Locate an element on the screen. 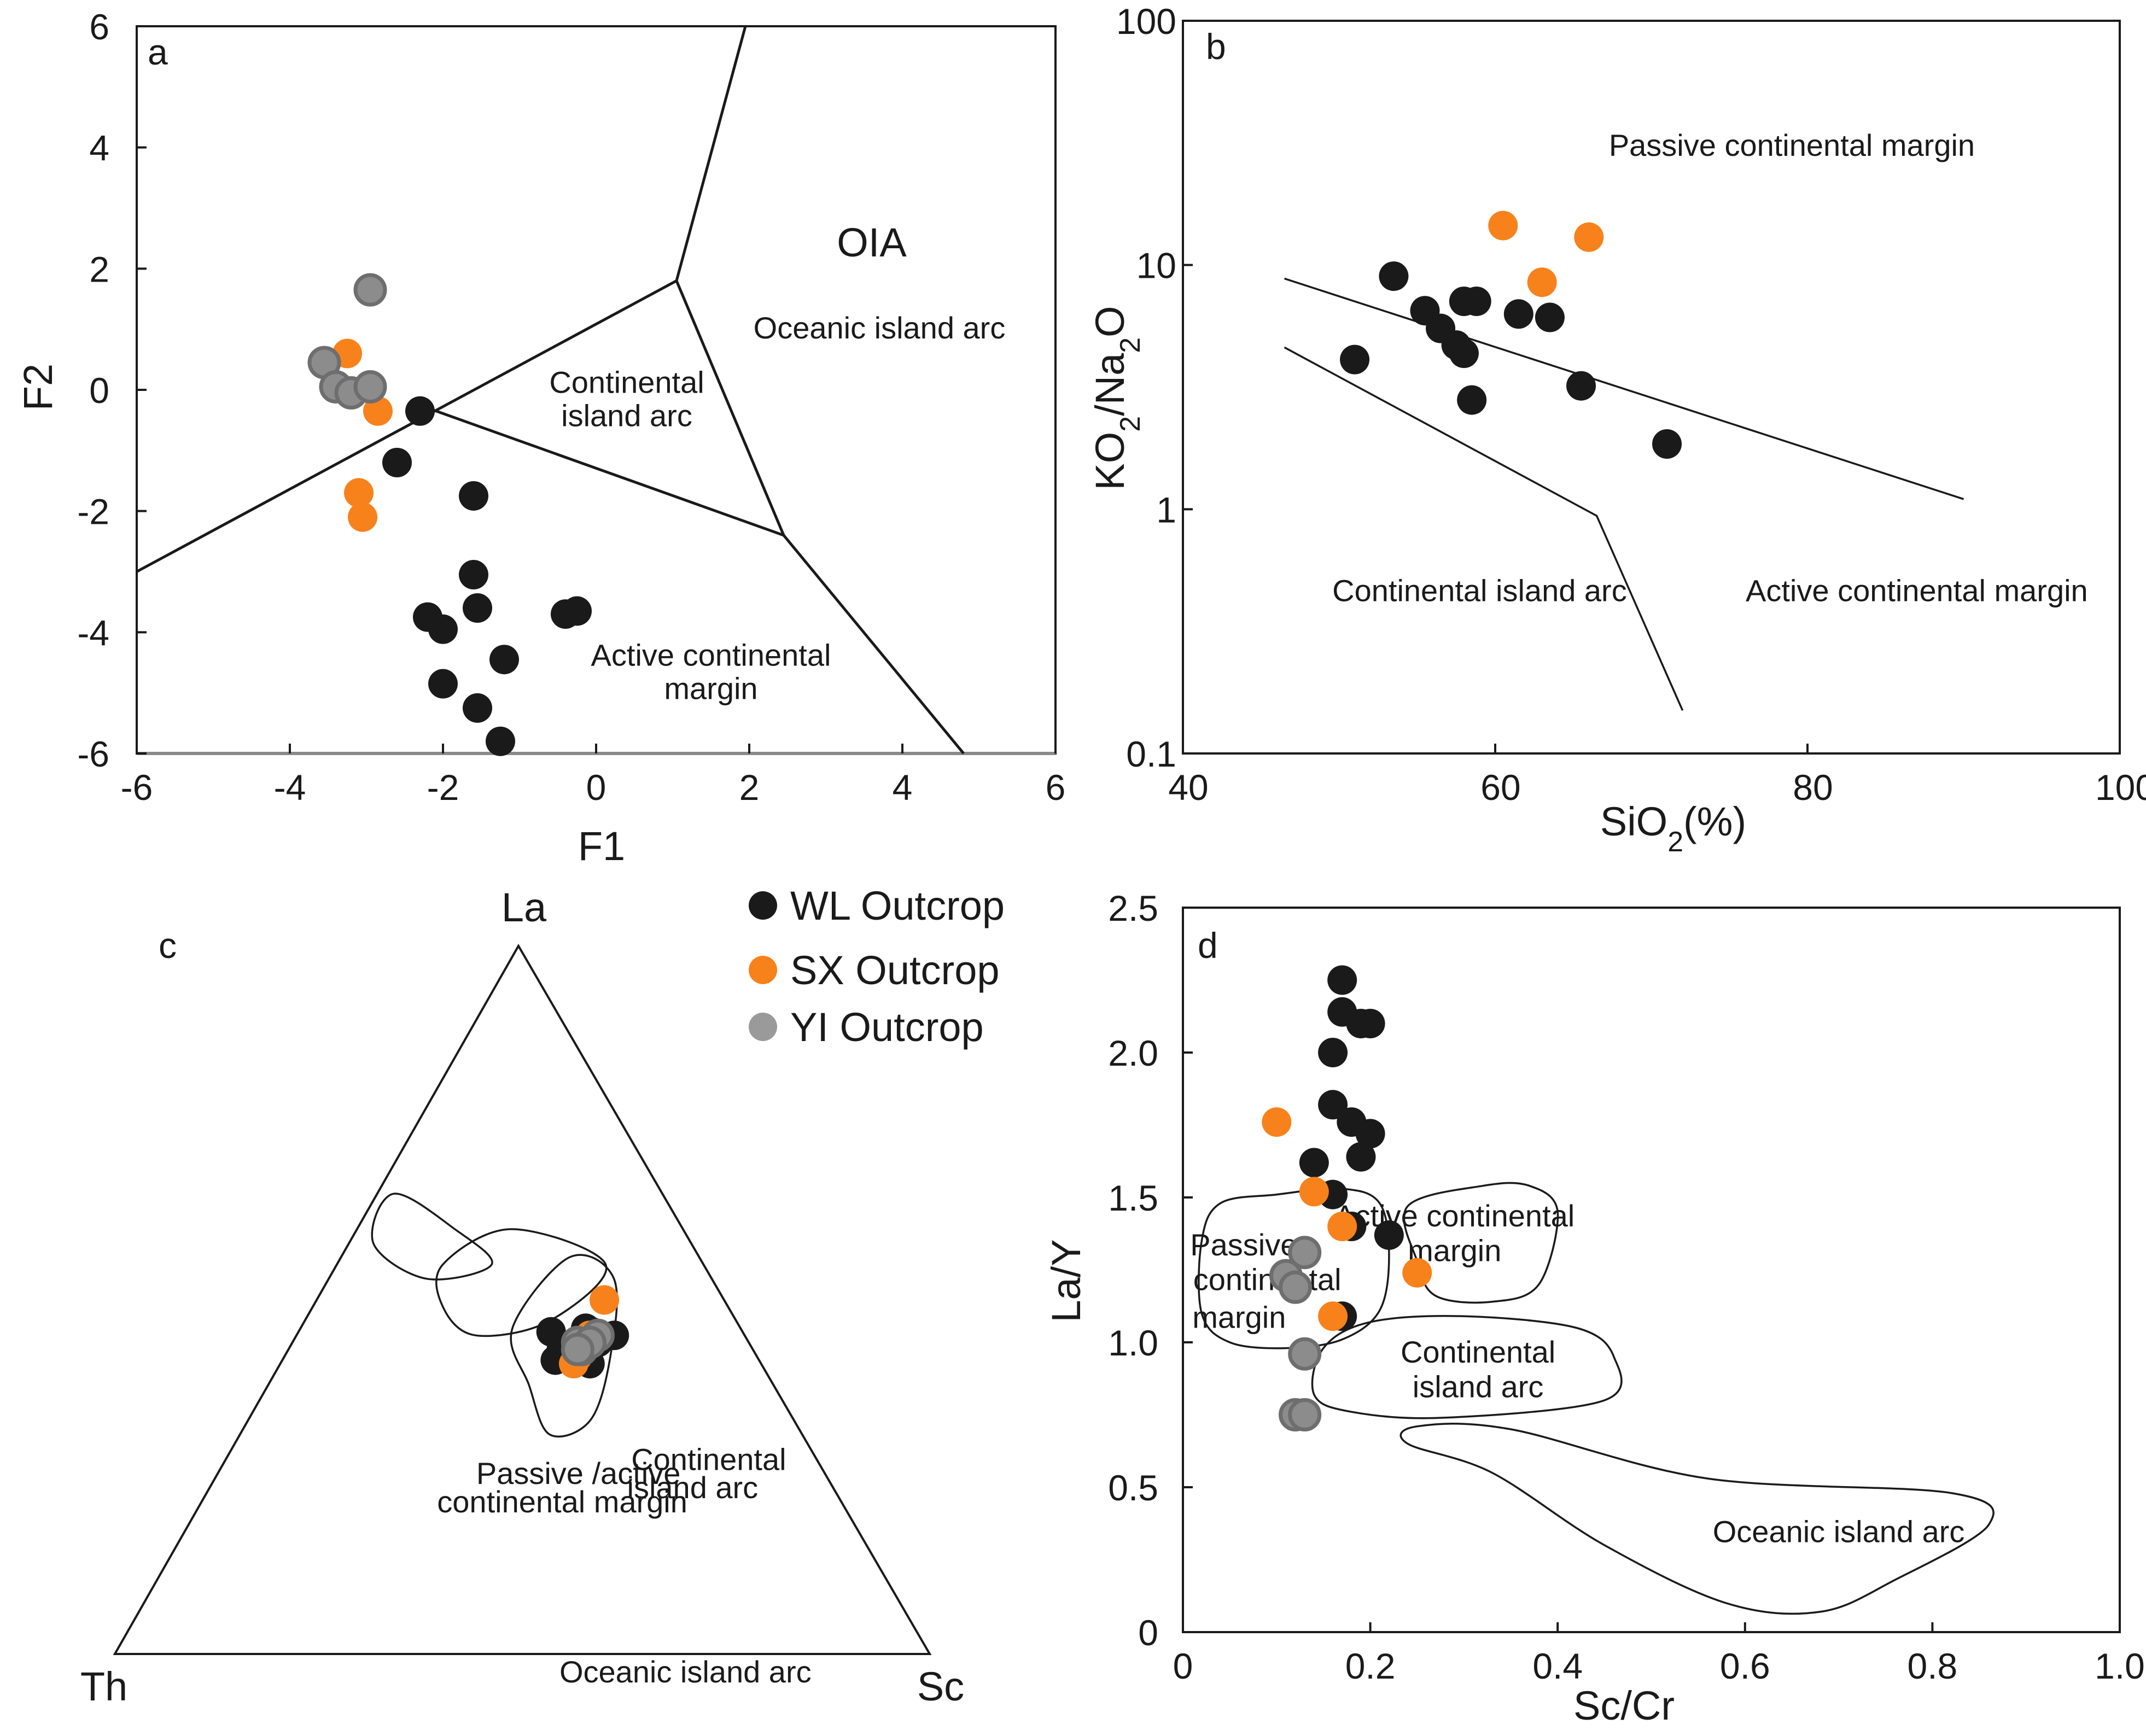  d-x-tick-label: 0.2 is located at coordinates (1370, 1666).